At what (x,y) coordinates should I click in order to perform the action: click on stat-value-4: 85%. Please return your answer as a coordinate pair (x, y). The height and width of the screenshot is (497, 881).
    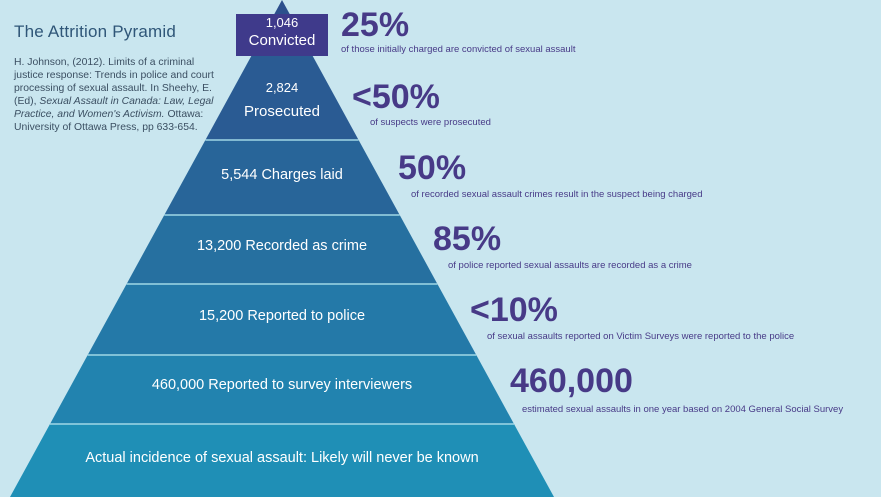
    Looking at the image, I should click on (467, 239).